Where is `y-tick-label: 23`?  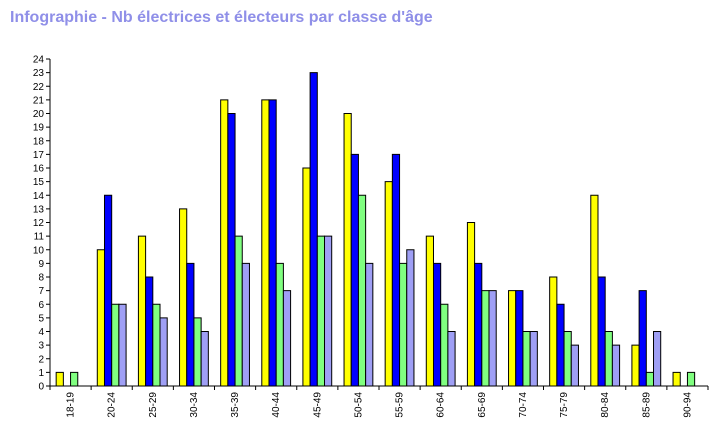 y-tick-label: 23 is located at coordinates (39, 73).